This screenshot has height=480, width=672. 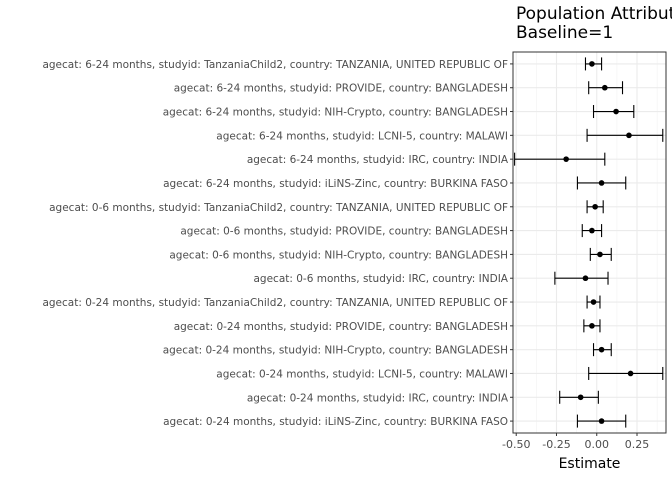 What do you see at coordinates (594, 14) in the screenshot?
I see `chart-title: Population Attributa` at bounding box center [594, 14].